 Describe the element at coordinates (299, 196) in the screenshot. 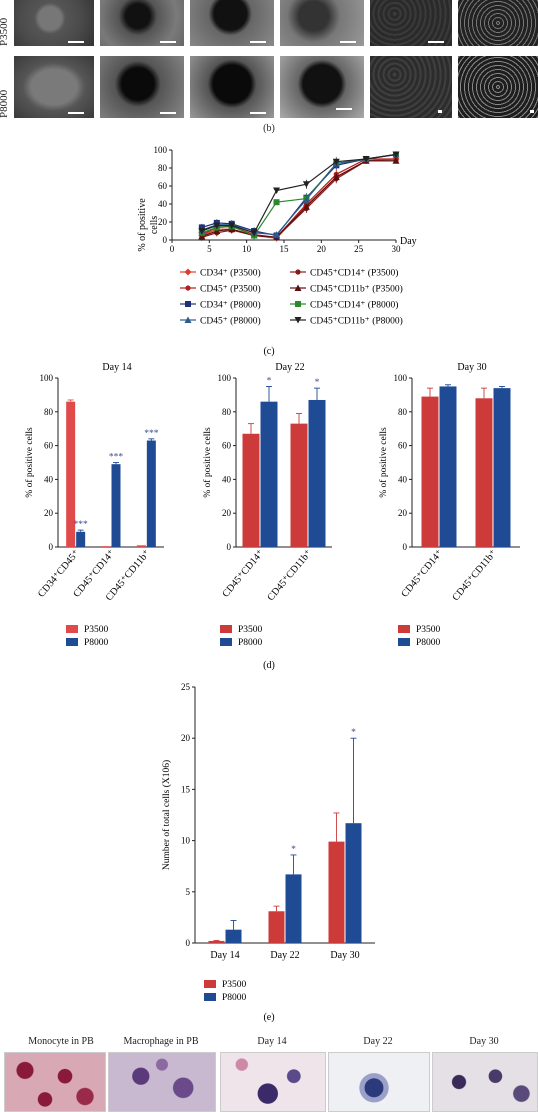

I see `chart-c-series` at that location.